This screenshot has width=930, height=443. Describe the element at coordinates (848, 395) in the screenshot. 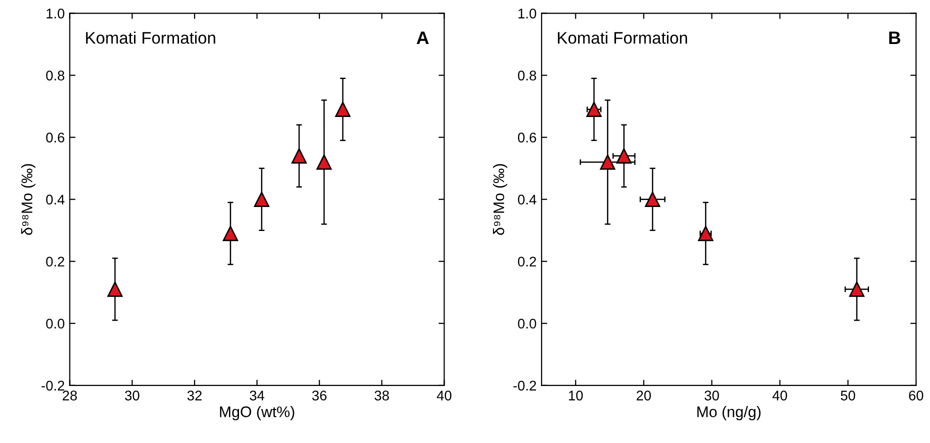

I see `x-tick-label: 50` at that location.